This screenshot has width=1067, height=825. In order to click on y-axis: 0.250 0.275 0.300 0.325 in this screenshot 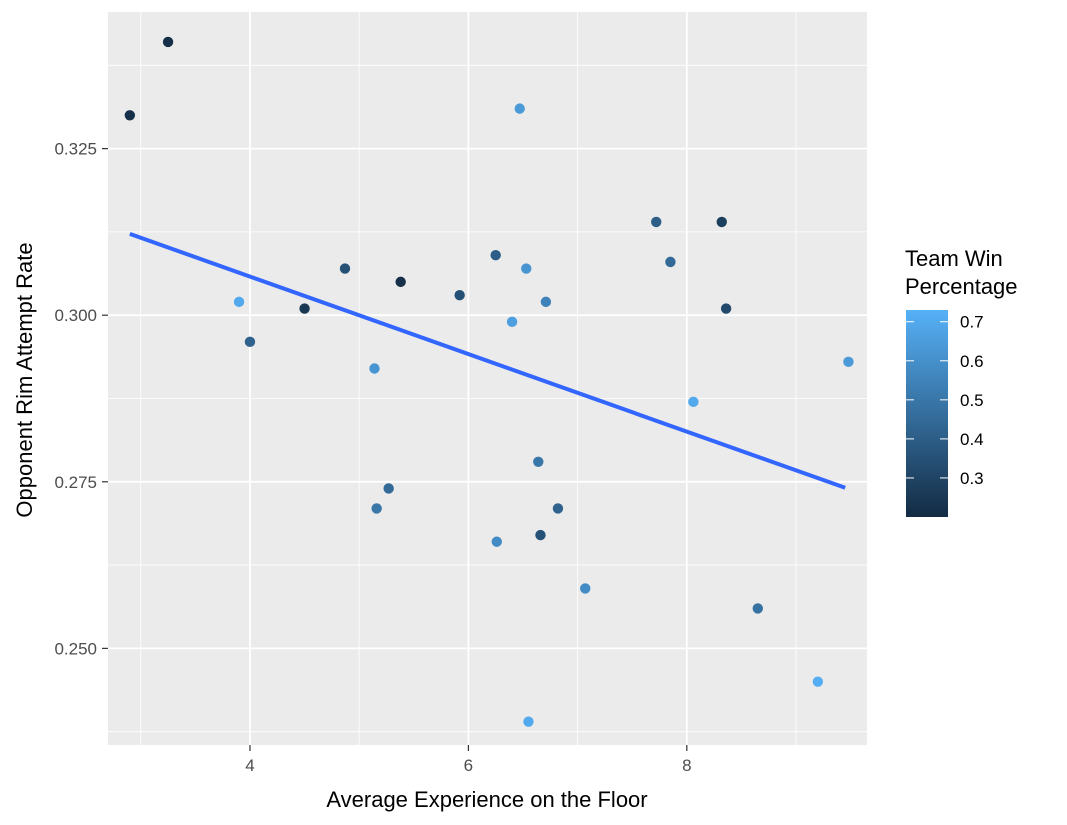, I will do `click(81, 399)`.